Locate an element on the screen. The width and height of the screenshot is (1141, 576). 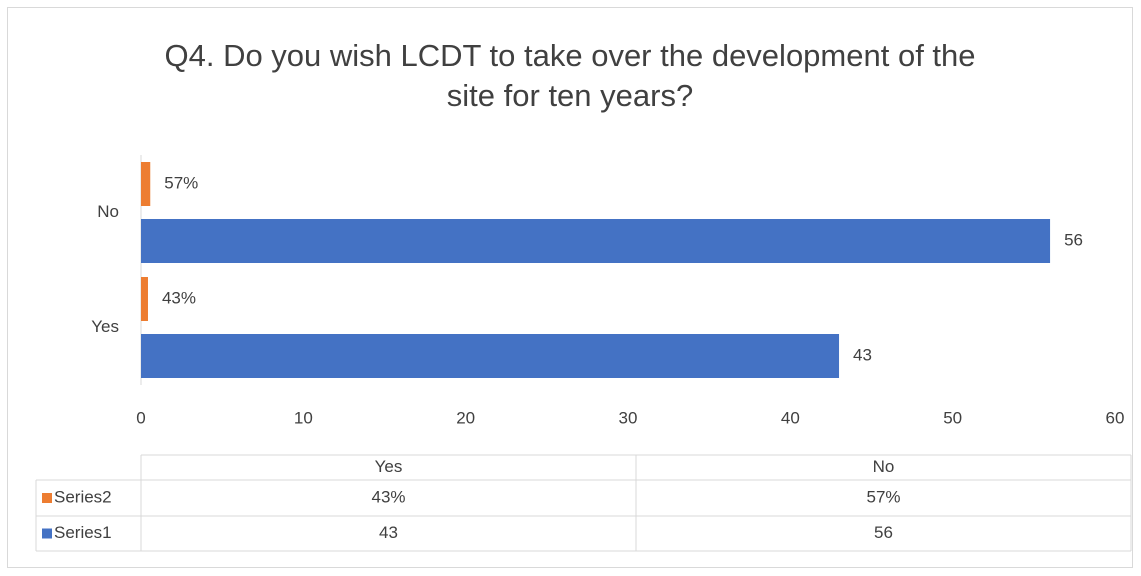
x-tick-label: 50 is located at coordinates (952, 417).